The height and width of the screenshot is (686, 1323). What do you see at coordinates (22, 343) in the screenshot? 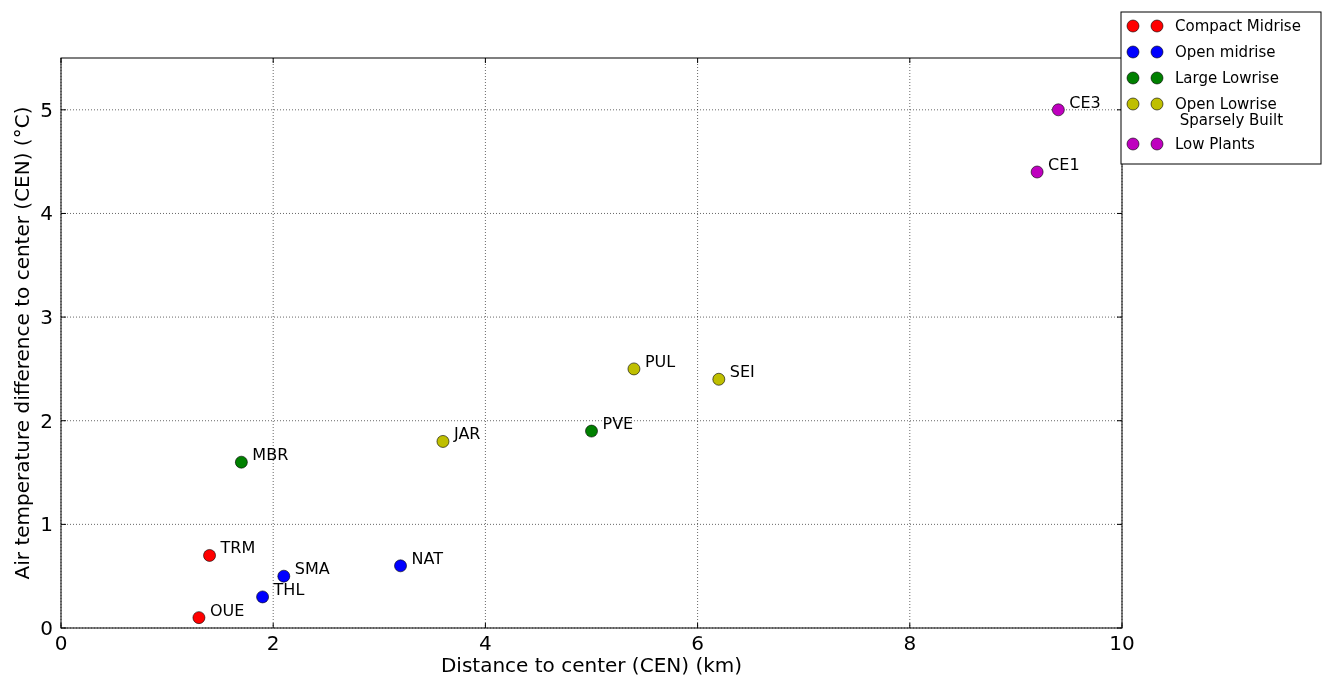
I see `y-axis-title: Air temperature difference to center (CEN) (°C)` at bounding box center [22, 343].